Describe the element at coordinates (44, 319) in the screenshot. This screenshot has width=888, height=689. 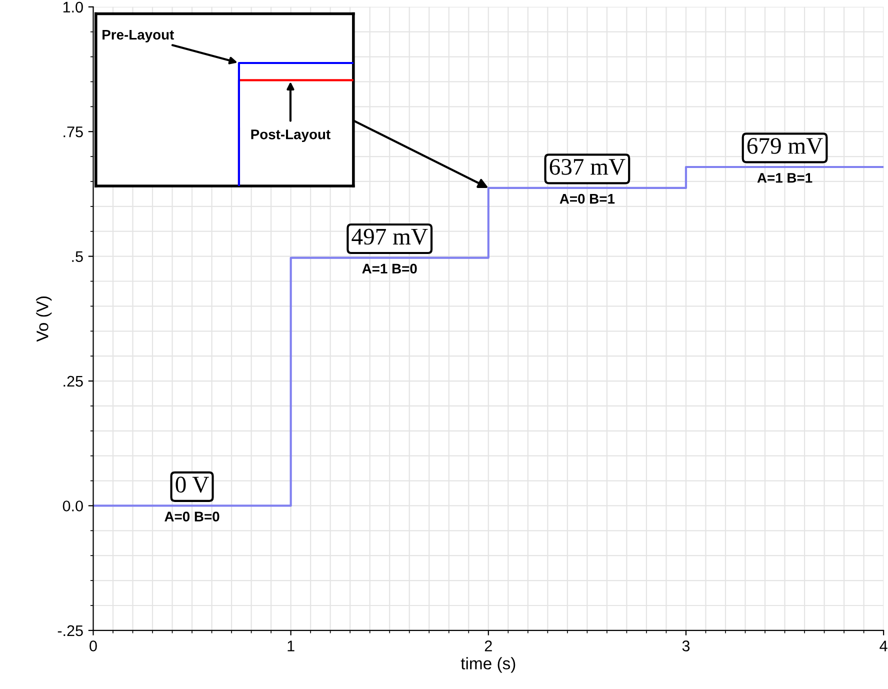
I see `y-axis-title: Vo (V)` at that location.